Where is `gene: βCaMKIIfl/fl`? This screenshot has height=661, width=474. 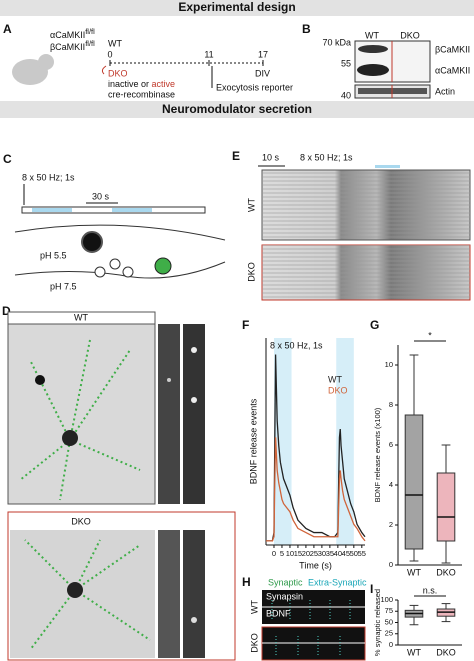
gene: βCaMKIIfl/fl is located at coordinates (72, 45).